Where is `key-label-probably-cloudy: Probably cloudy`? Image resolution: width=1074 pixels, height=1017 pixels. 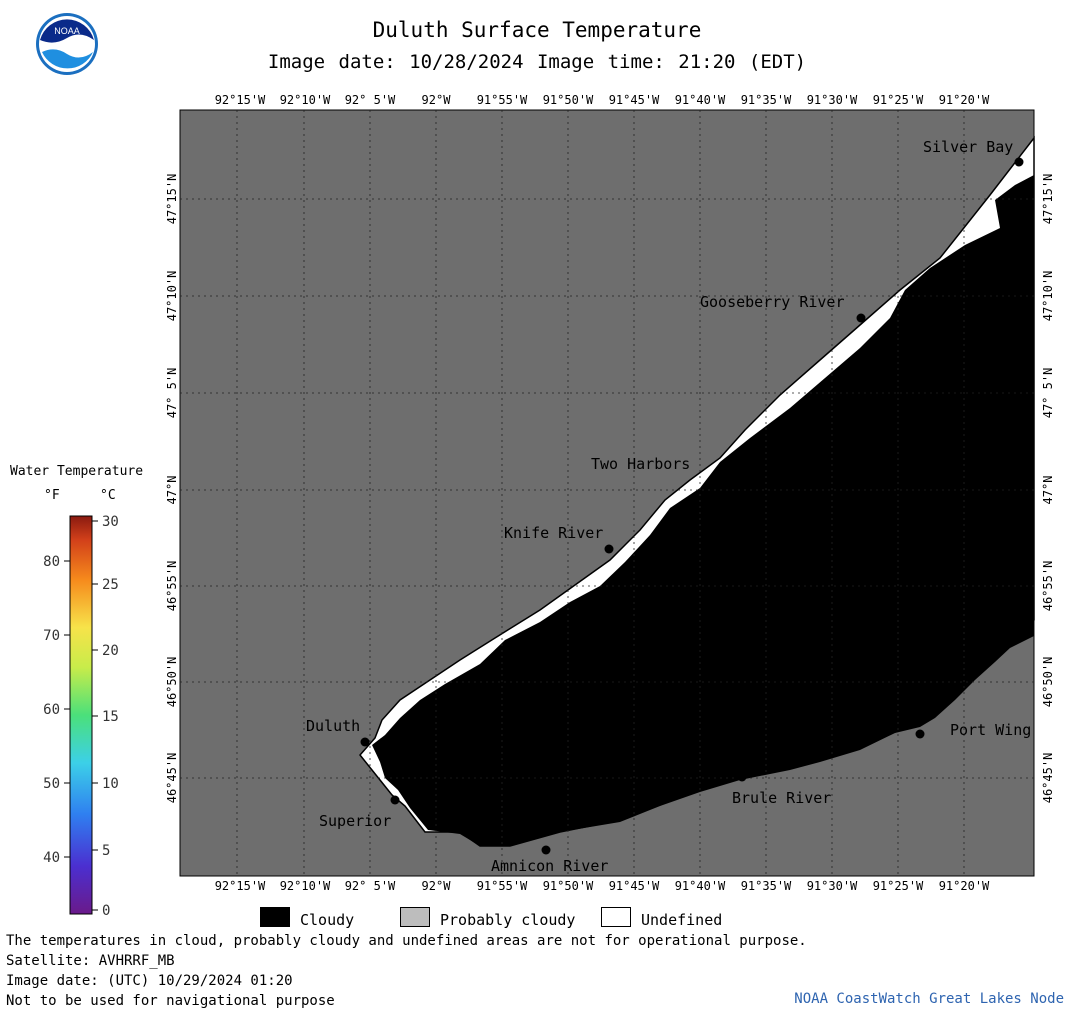 key-label-probably-cloudy: Probably cloudy is located at coordinates (508, 920).